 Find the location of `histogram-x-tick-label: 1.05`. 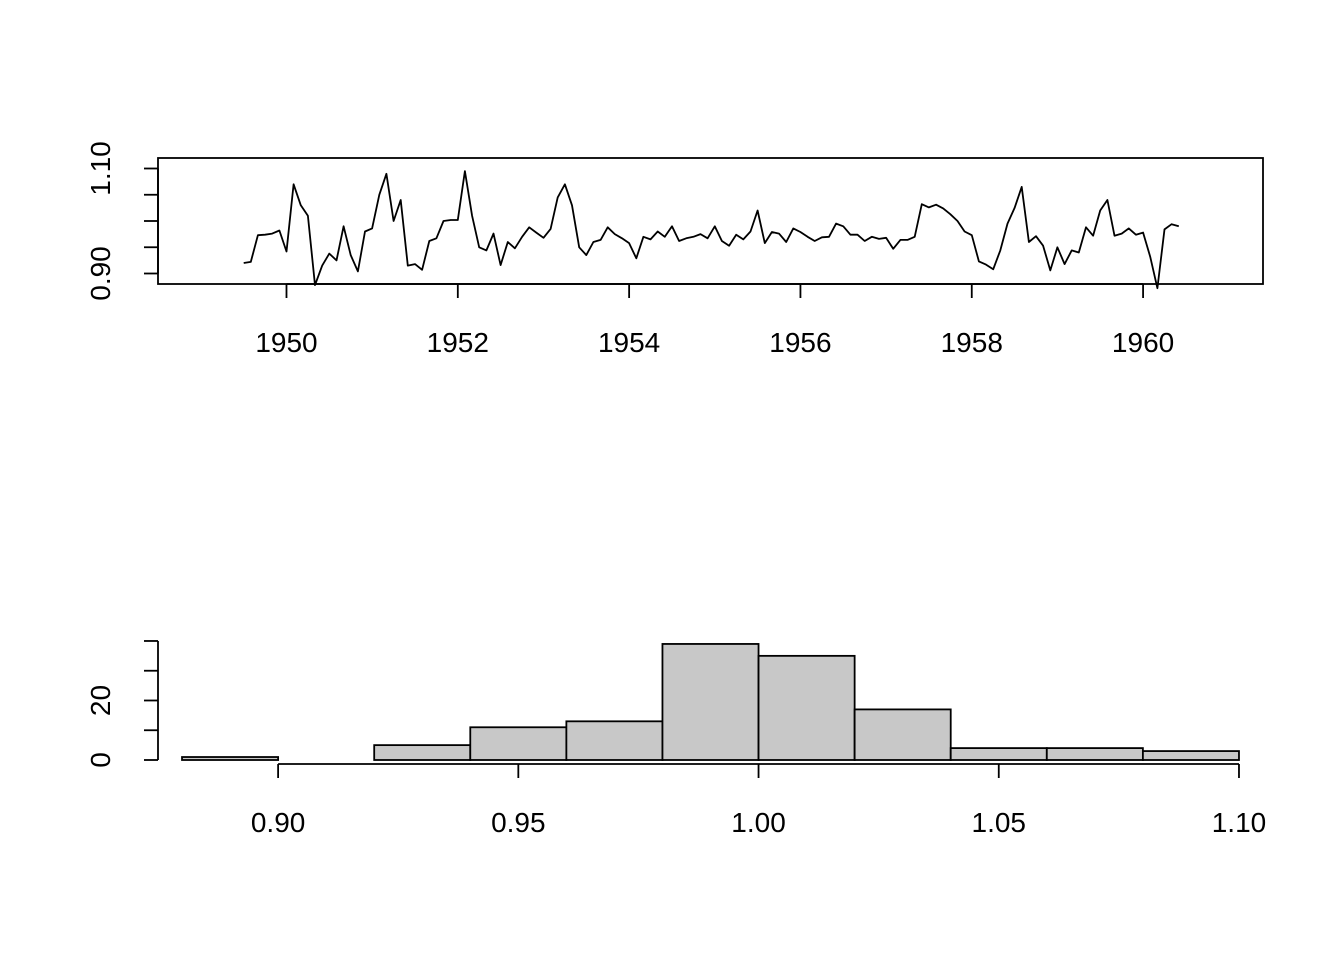

histogram-x-tick-label: 1.05 is located at coordinates (999, 822).